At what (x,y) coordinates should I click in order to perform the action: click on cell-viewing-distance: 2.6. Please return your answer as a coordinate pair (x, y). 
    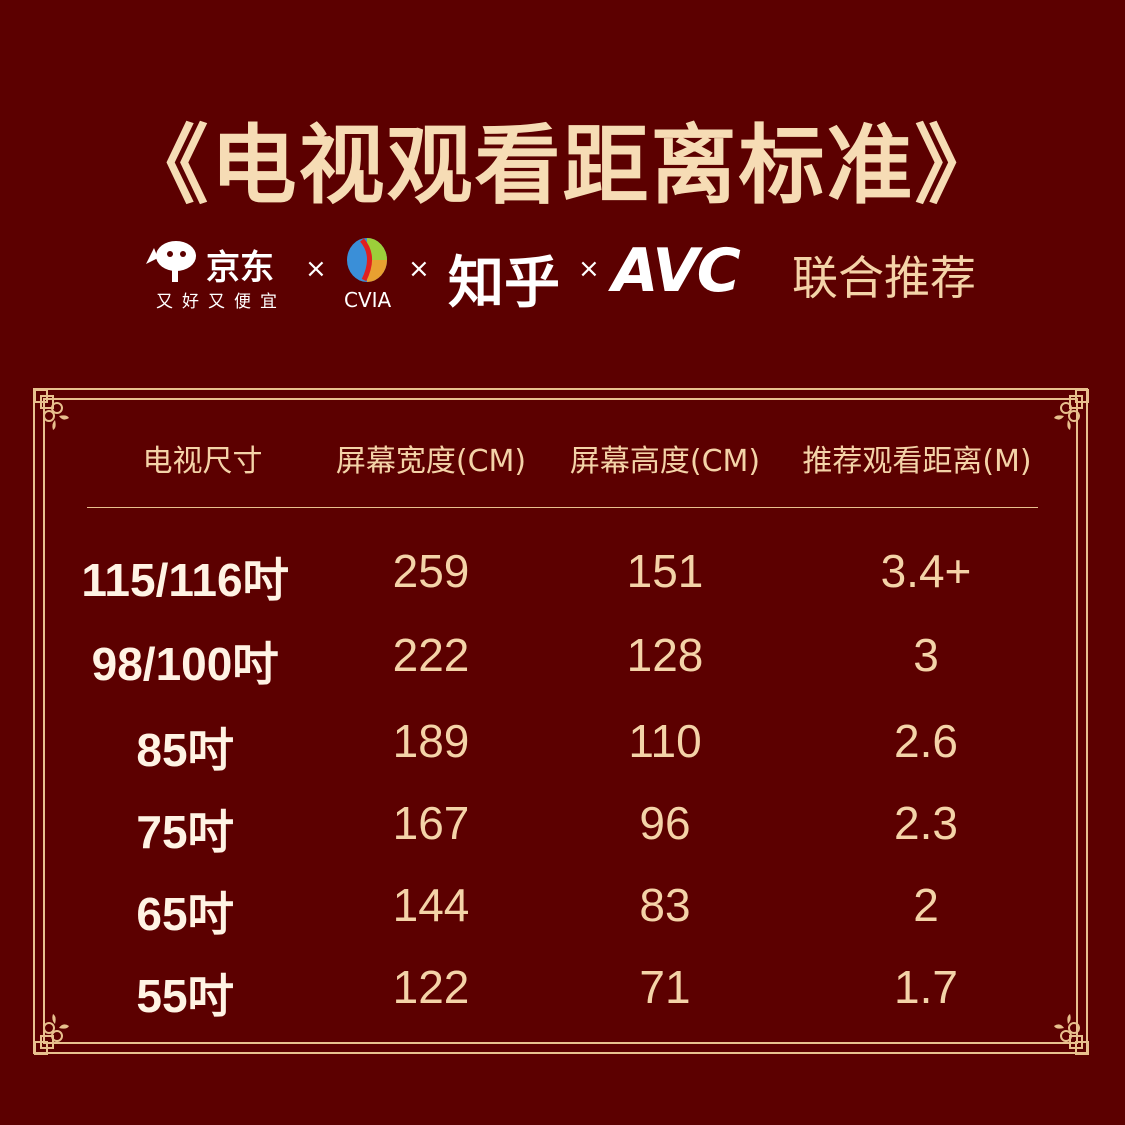
    Looking at the image, I should click on (926, 741).